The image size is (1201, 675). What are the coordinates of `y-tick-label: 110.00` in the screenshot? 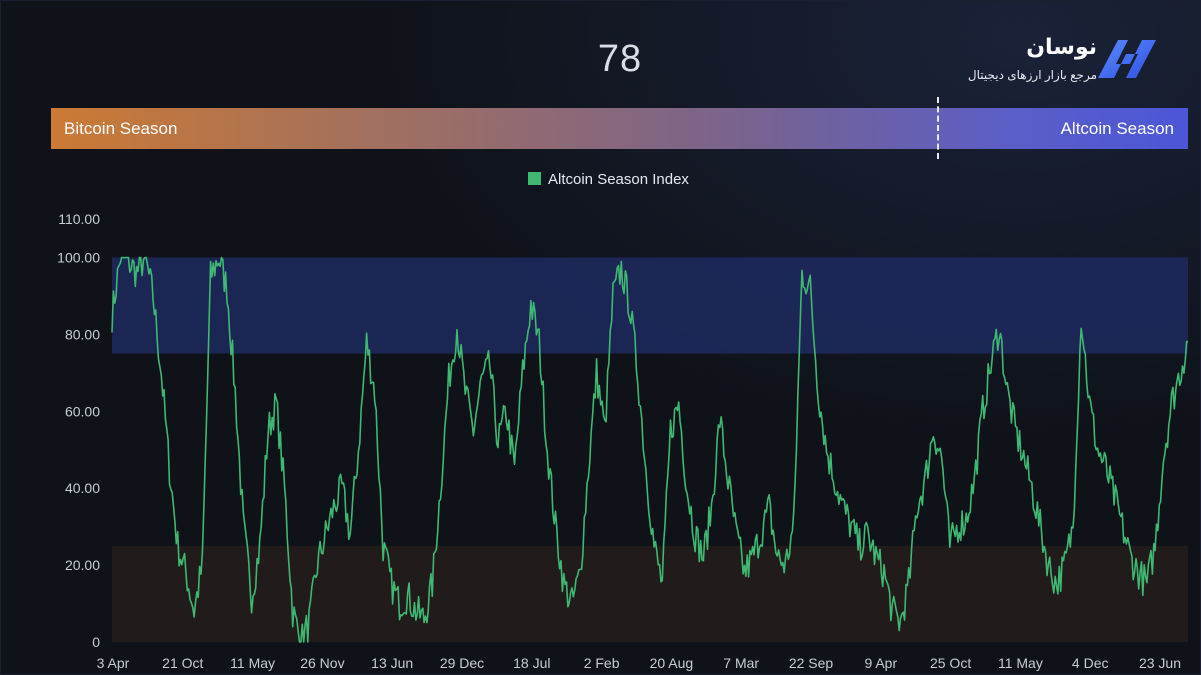 It's located at (79, 219).